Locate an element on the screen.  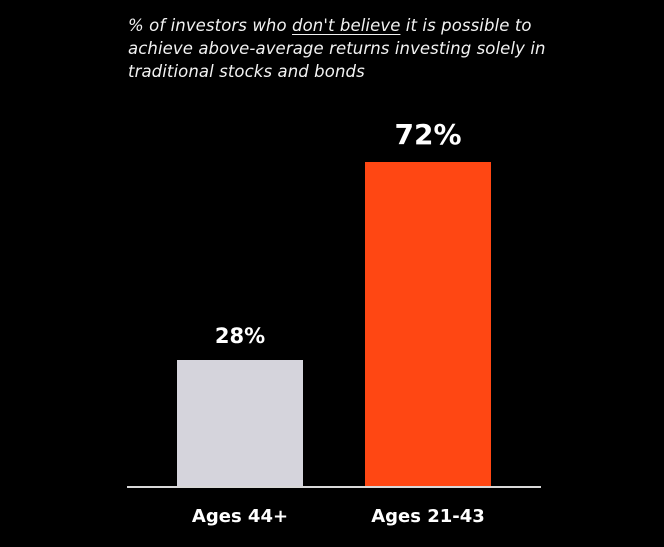
title-emphasis: don't believe is located at coordinates (346, 25).